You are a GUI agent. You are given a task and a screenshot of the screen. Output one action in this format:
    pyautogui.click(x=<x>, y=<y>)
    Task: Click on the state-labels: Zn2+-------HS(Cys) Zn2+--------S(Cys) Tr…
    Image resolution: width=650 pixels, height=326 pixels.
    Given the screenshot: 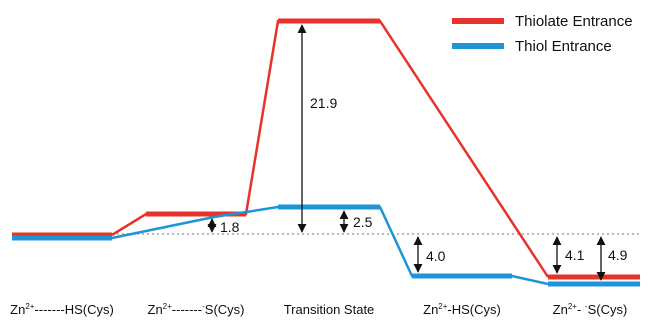 What is the action you would take?
    pyautogui.click(x=318, y=309)
    